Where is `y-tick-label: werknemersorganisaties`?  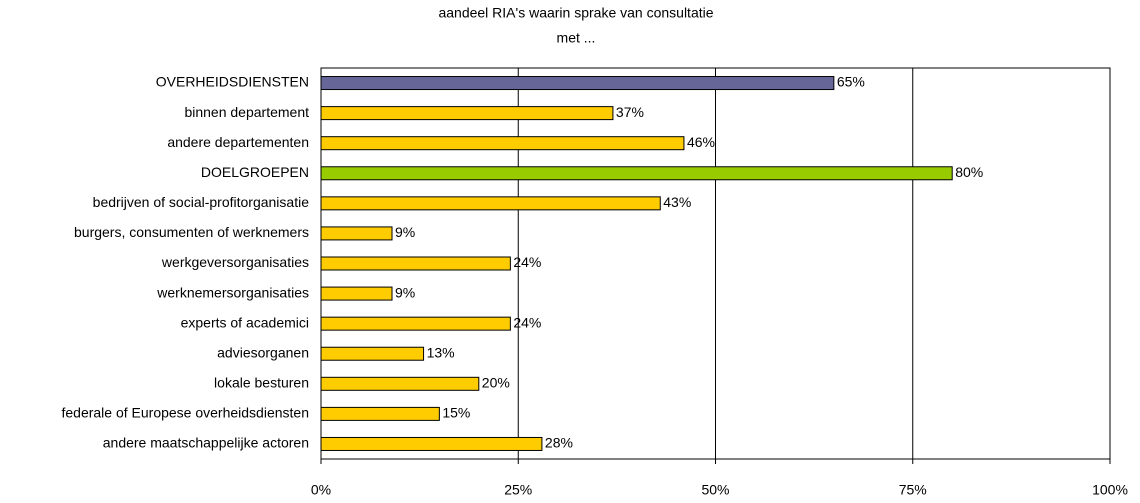 y-tick-label: werknemersorganisaties is located at coordinates (232, 292).